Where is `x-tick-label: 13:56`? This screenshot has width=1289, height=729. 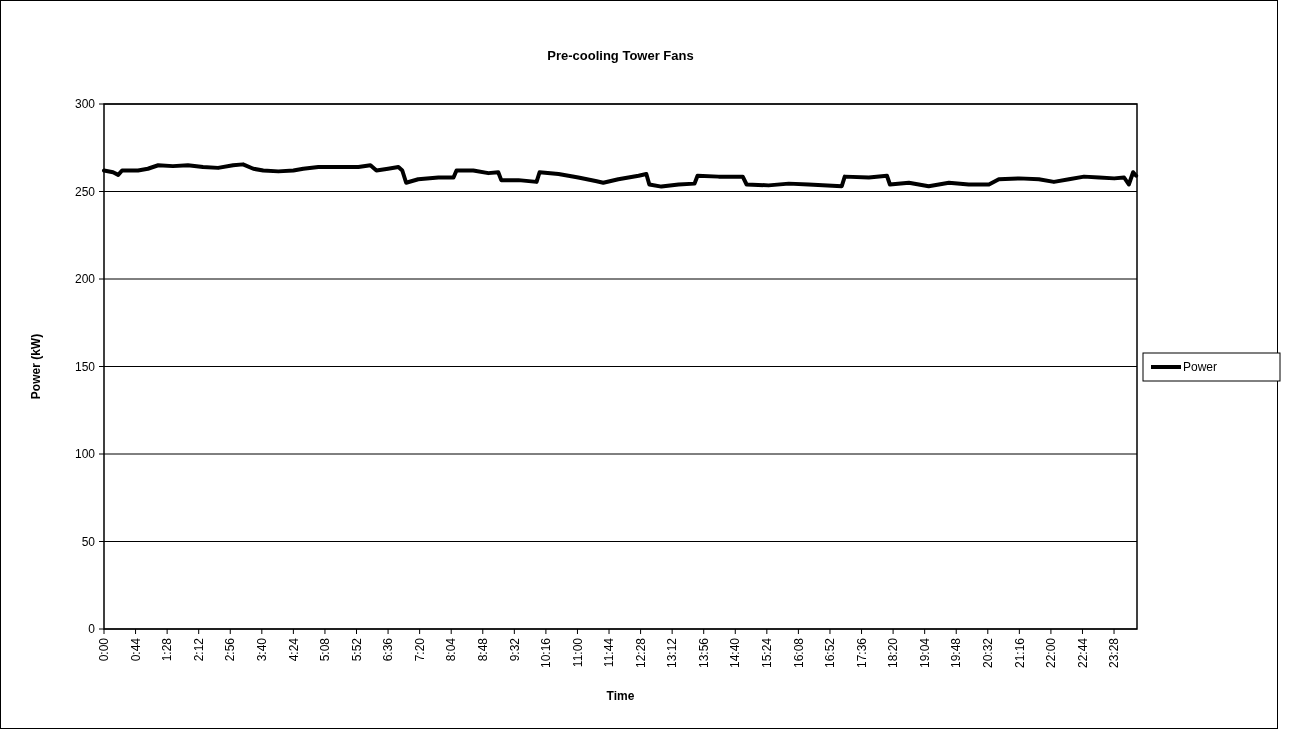 x-tick-label: 13:56 is located at coordinates (703, 653).